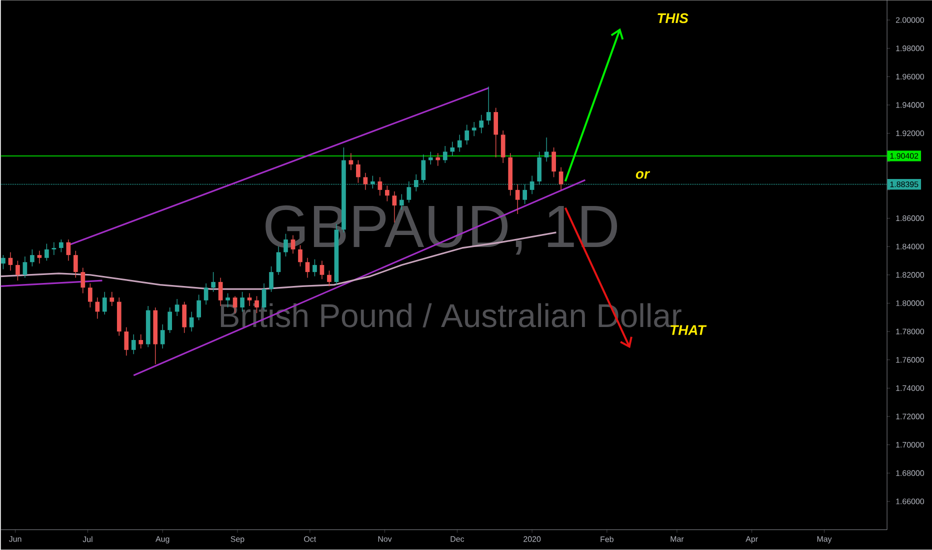 This screenshot has width=932, height=550. What do you see at coordinates (688, 330) in the screenshot?
I see `annotation: THAT` at bounding box center [688, 330].